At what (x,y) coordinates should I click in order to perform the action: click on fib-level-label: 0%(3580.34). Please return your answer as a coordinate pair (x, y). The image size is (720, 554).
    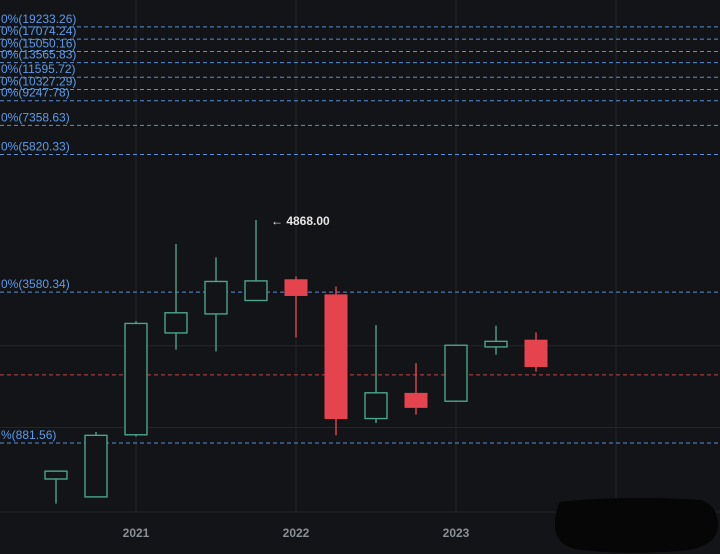
    Looking at the image, I should click on (35, 284).